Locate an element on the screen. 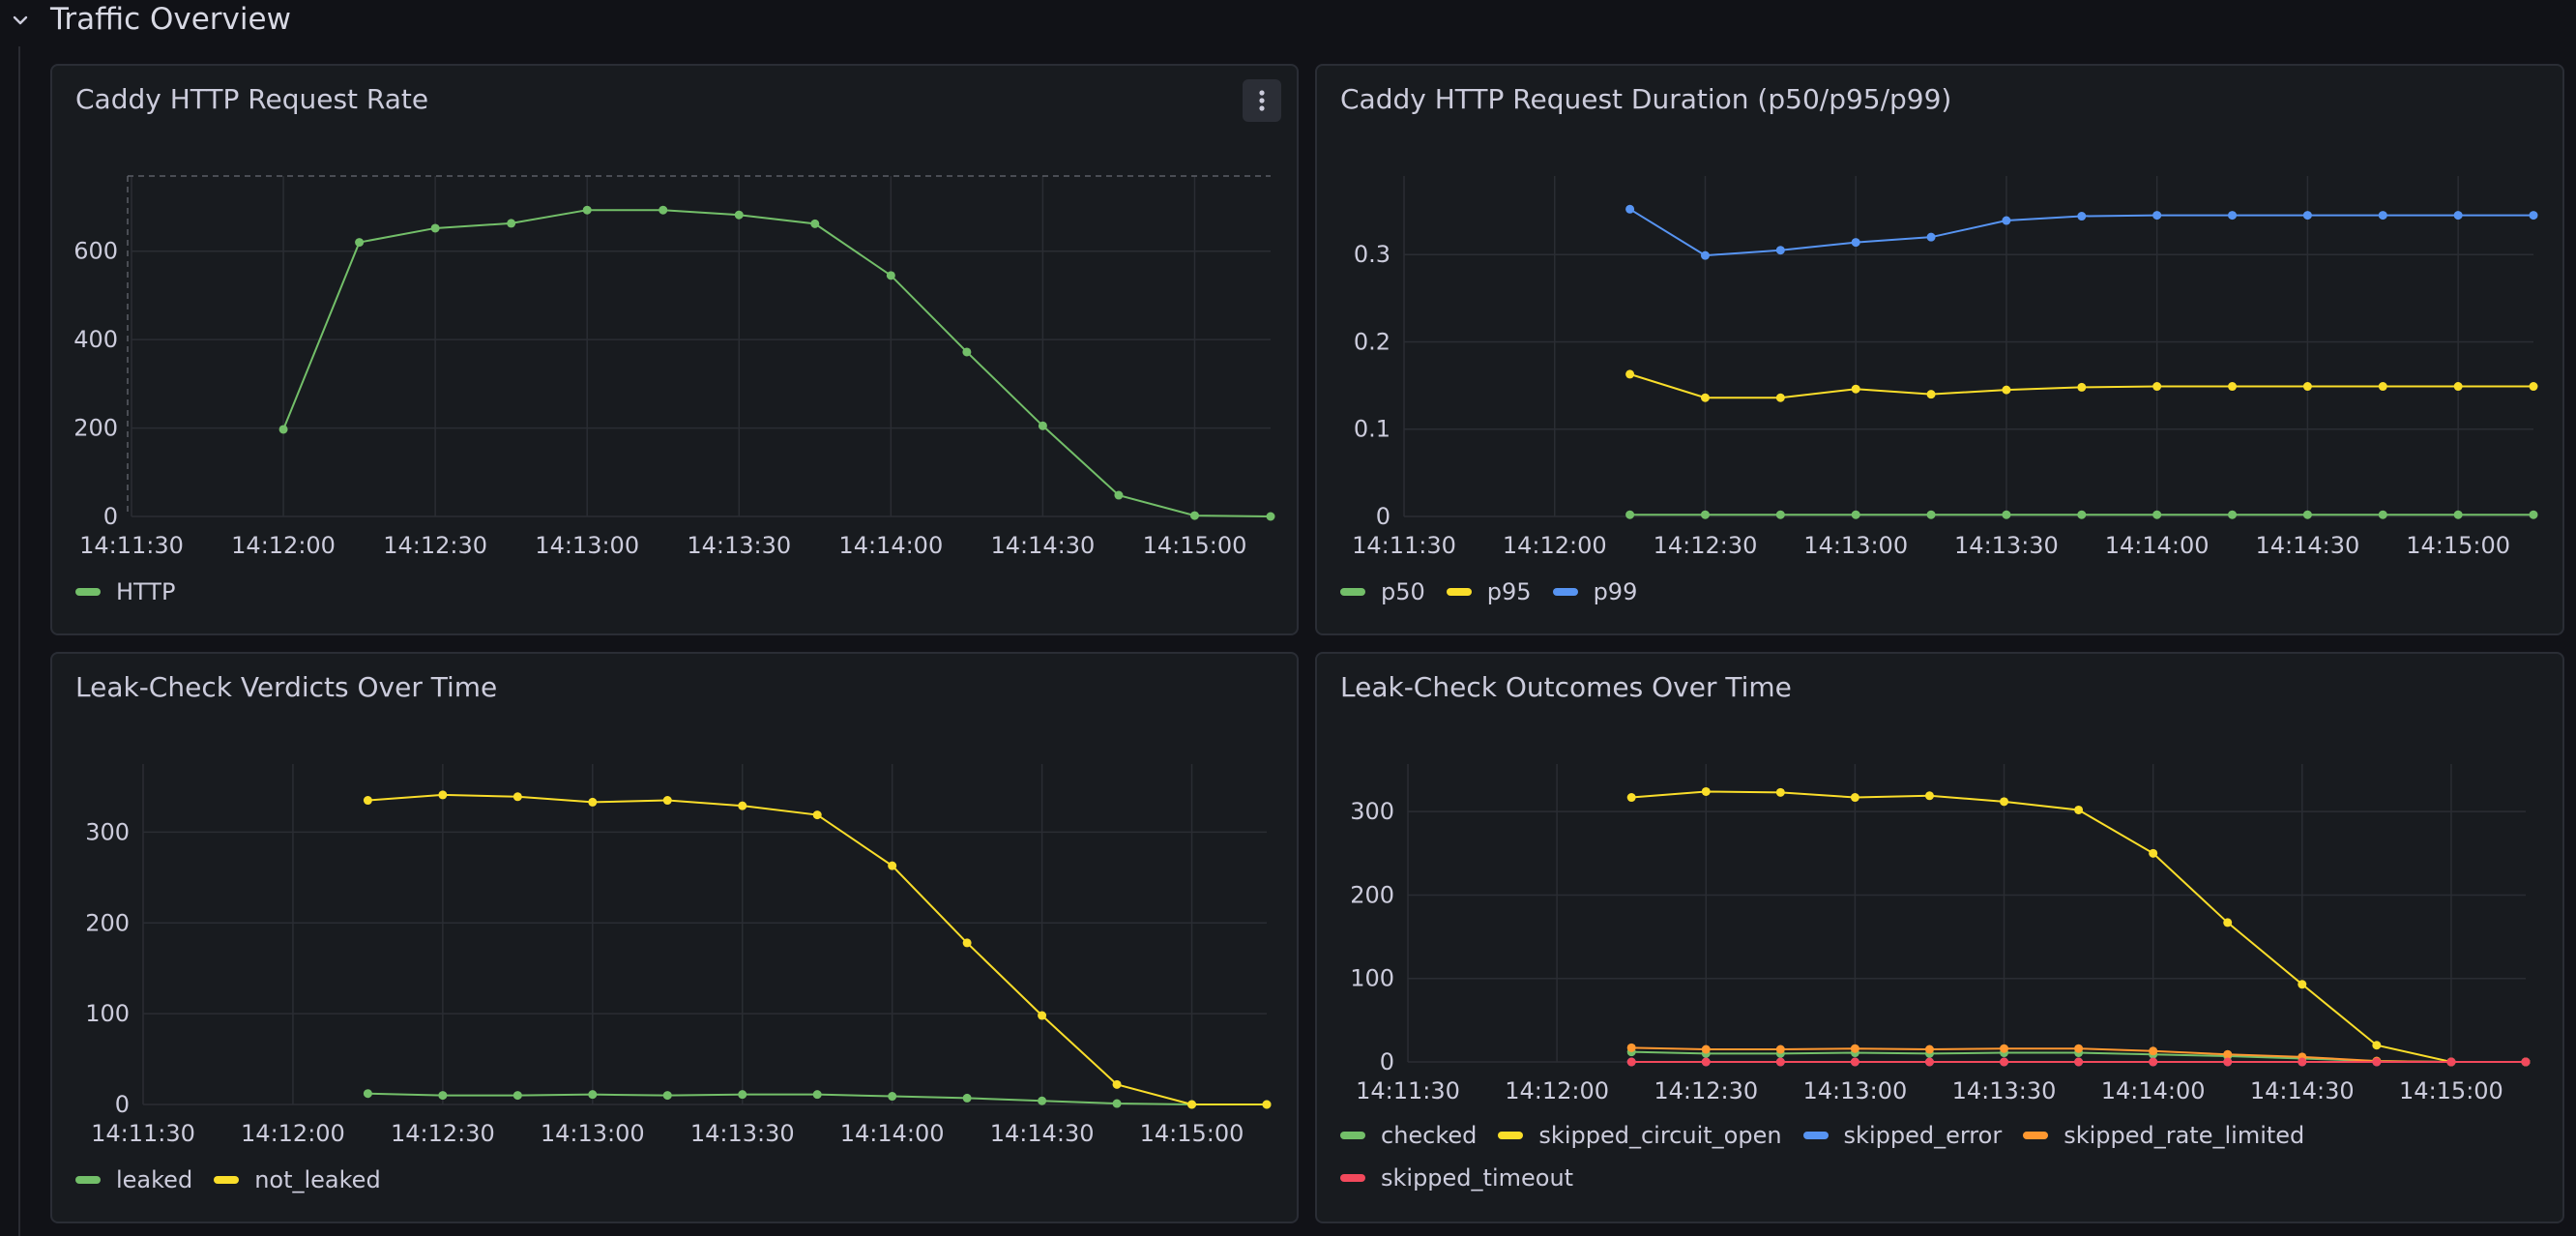  legend-item-skipped_circuit_open: skipped_circuit_open is located at coordinates (1640, 1135).